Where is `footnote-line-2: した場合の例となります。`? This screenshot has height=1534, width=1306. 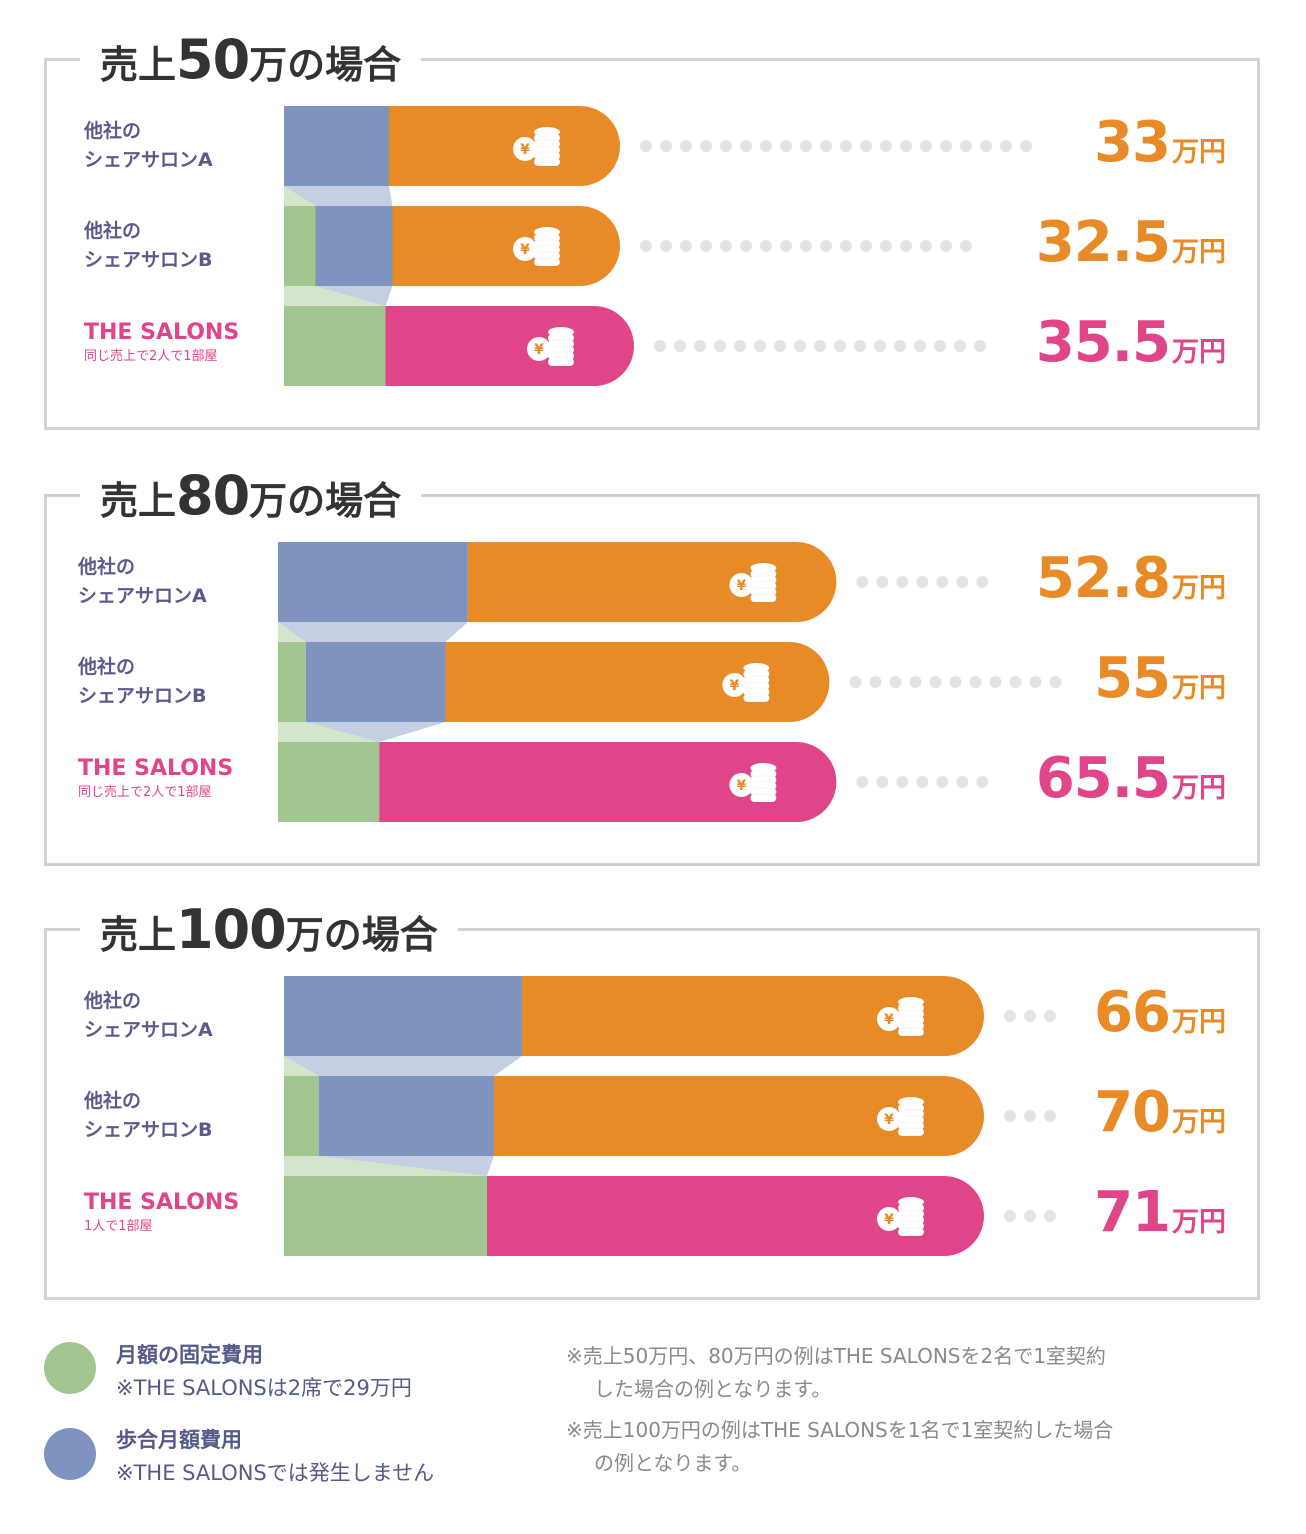 footnote-line-2: した場合の例となります。 is located at coordinates (713, 1389).